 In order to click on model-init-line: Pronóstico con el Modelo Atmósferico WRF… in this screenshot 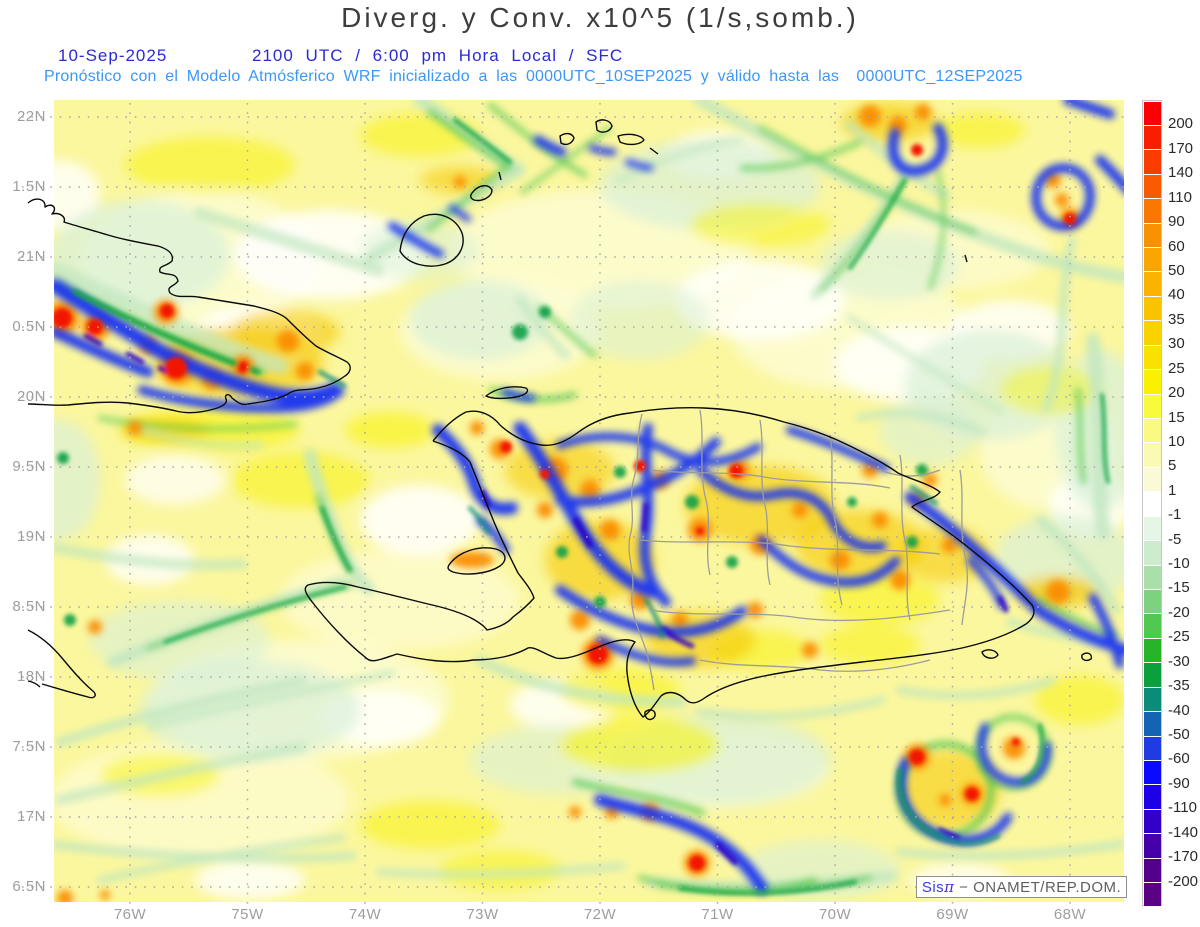, I will do `click(533, 76)`.